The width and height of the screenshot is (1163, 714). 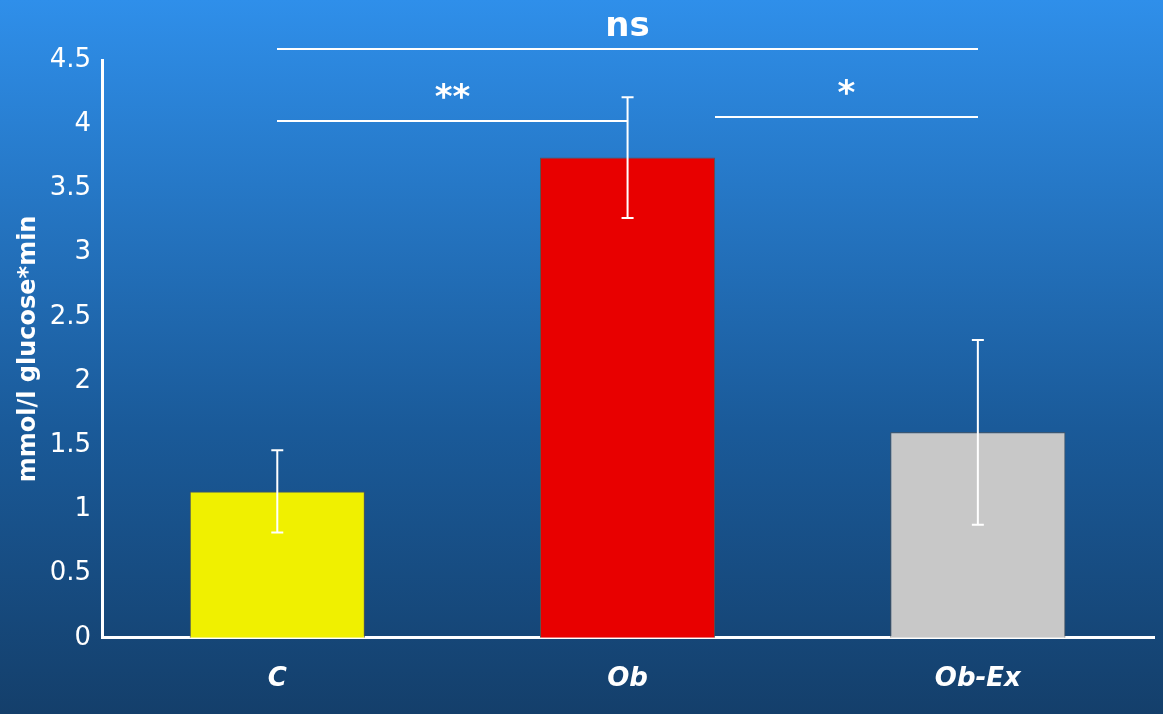 What do you see at coordinates (26, 349) in the screenshot?
I see `y-axis-title: mmol/l glucose*min` at bounding box center [26, 349].